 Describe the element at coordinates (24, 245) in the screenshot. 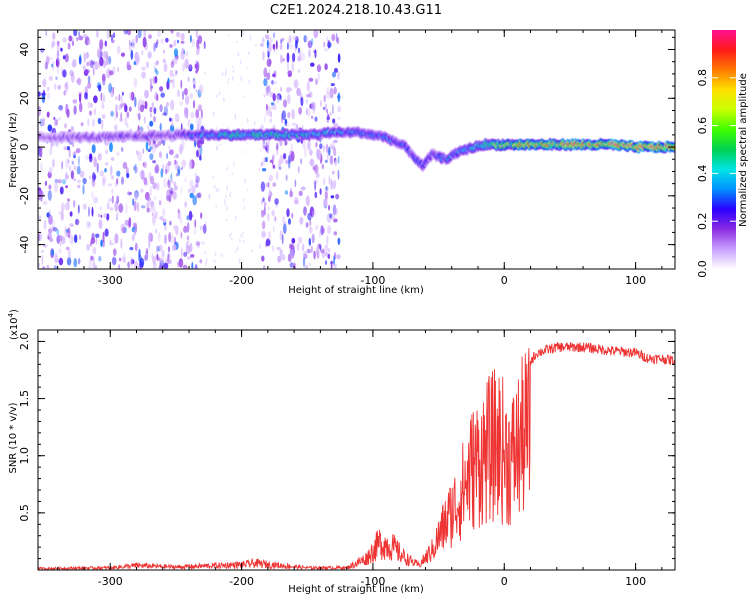

I see `y-tick-label: -40` at that location.